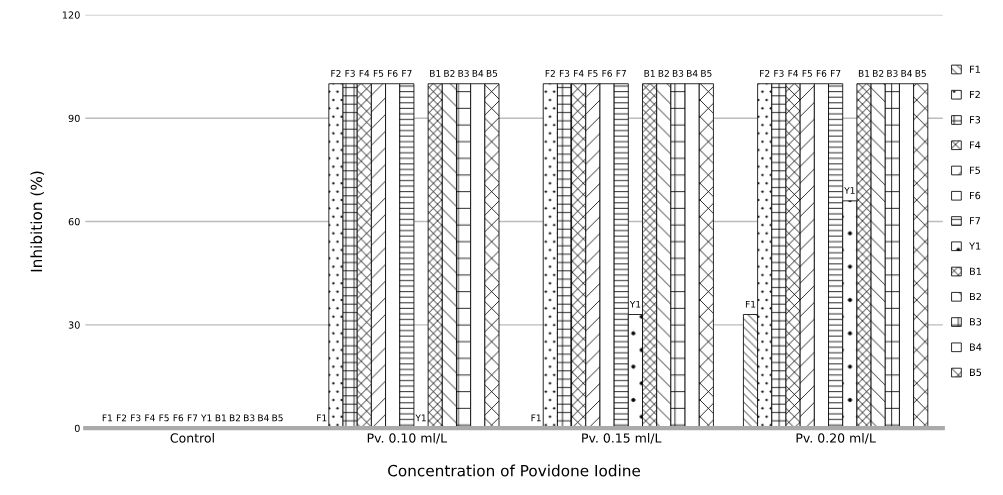 The image size is (1003, 495). What do you see at coordinates (975, 246) in the screenshot?
I see `legend-label: Y1` at bounding box center [975, 246].